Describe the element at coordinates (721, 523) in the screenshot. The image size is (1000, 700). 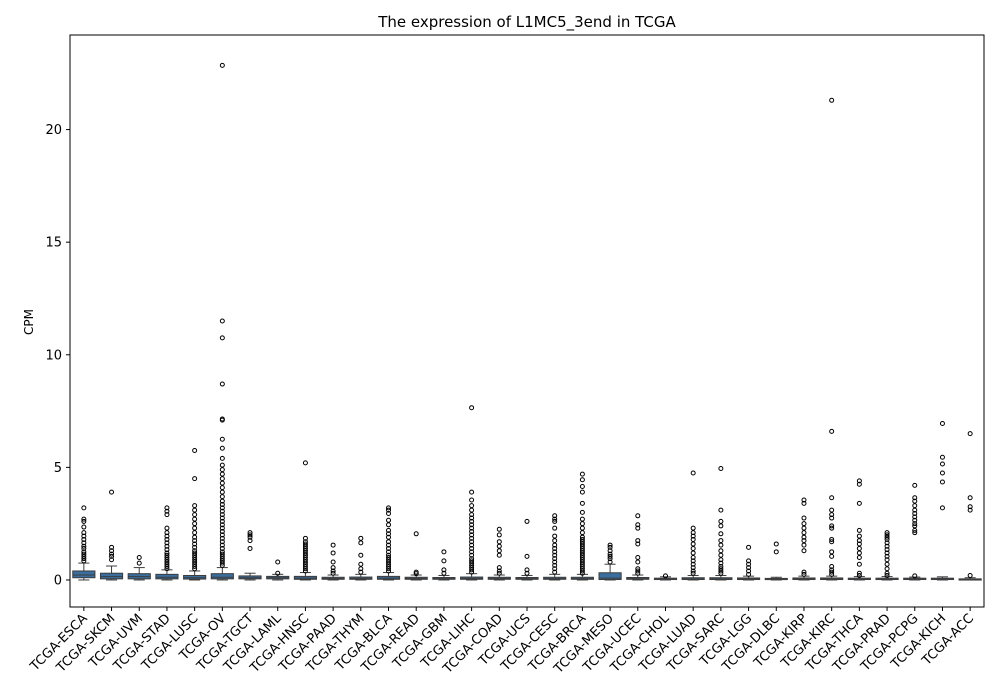
I see `box-group-tcga-sarc` at that location.